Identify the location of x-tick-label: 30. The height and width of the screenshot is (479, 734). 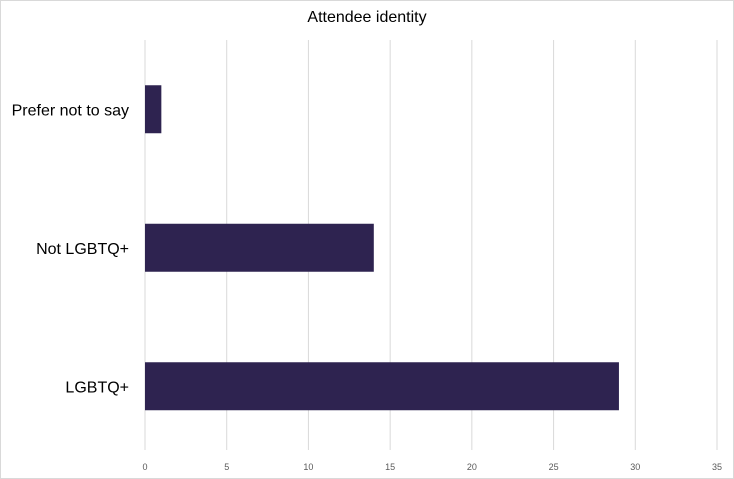
(635, 467).